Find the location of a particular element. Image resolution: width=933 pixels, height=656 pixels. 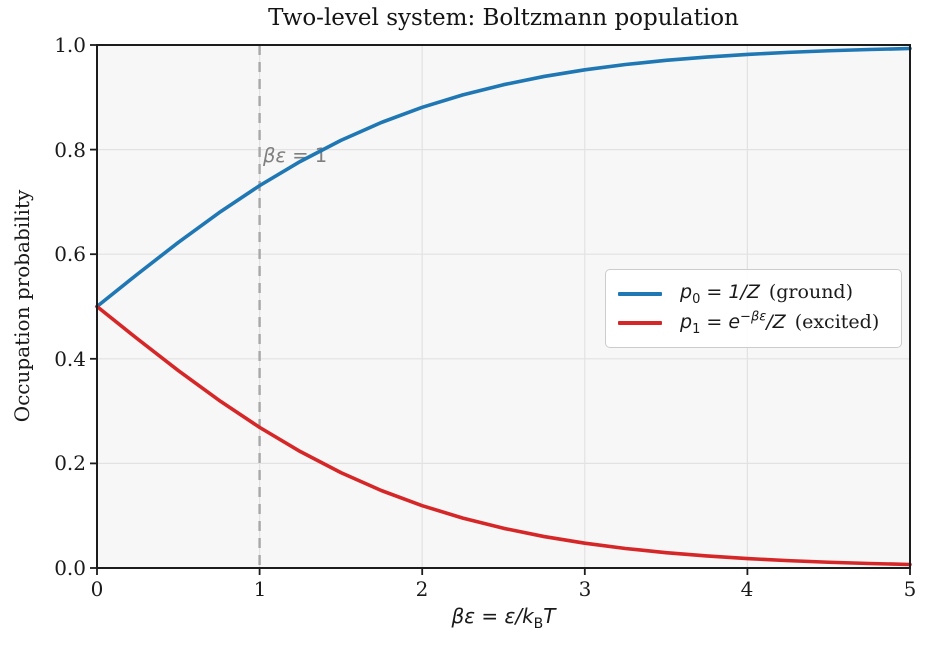

legend-label-ground: p0 = 1/Z (ground) is located at coordinates (767, 293).